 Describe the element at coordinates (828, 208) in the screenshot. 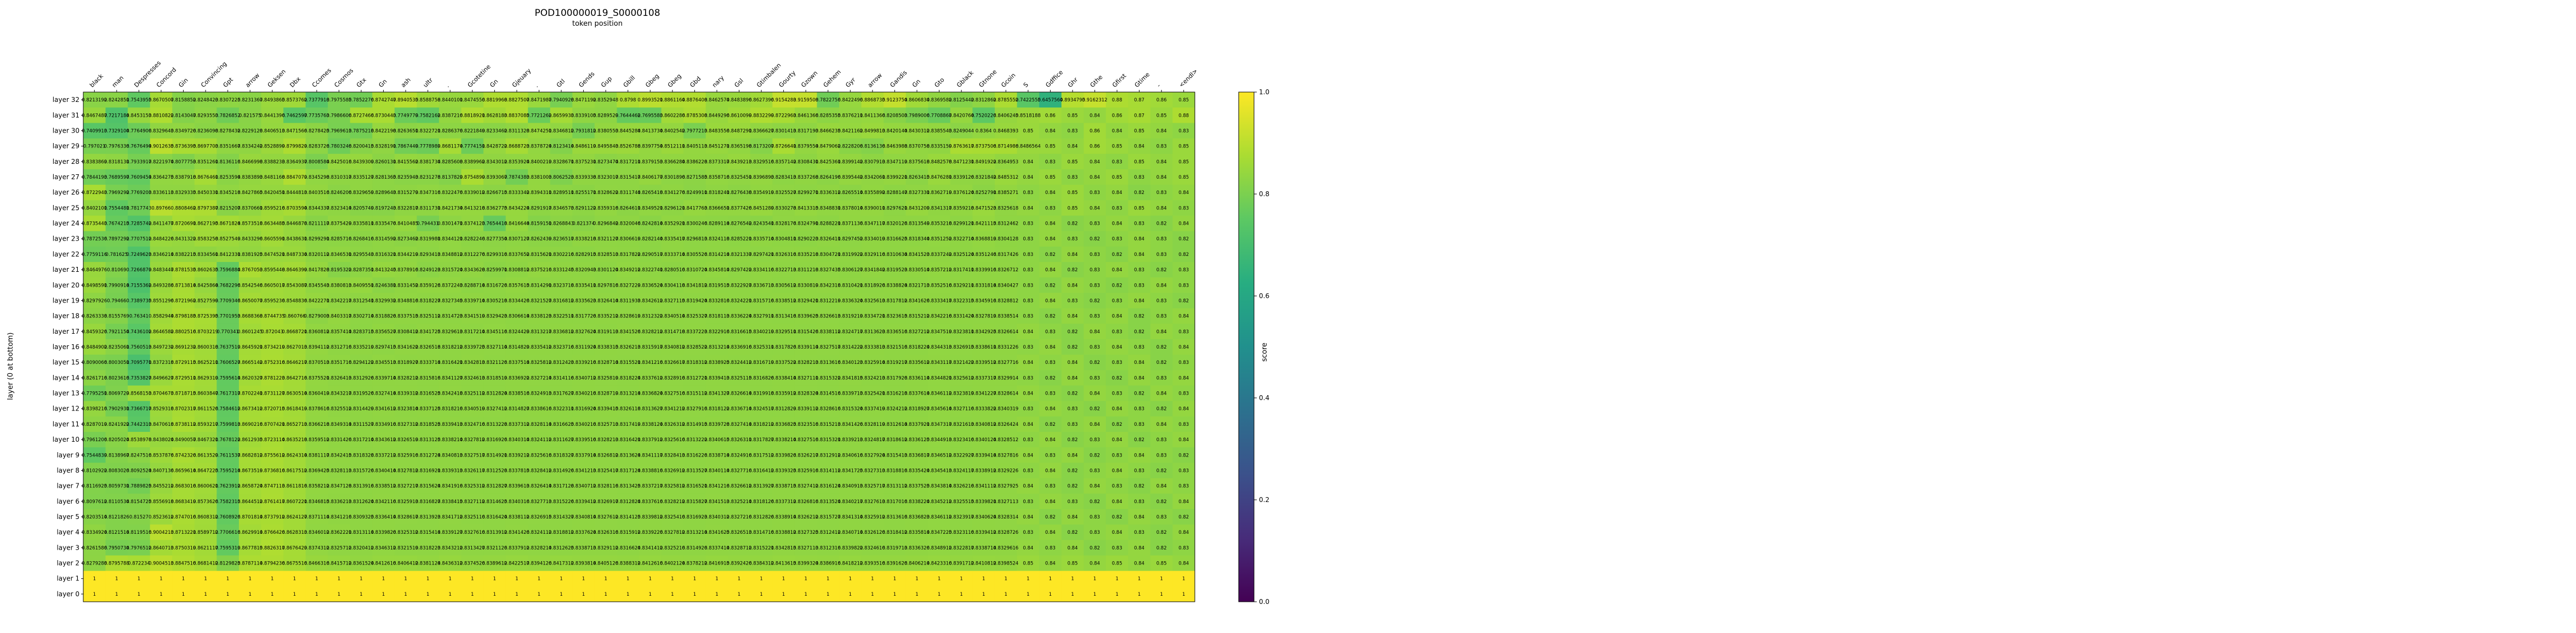

I see `cell-value-label: 0.8348831` at that location.